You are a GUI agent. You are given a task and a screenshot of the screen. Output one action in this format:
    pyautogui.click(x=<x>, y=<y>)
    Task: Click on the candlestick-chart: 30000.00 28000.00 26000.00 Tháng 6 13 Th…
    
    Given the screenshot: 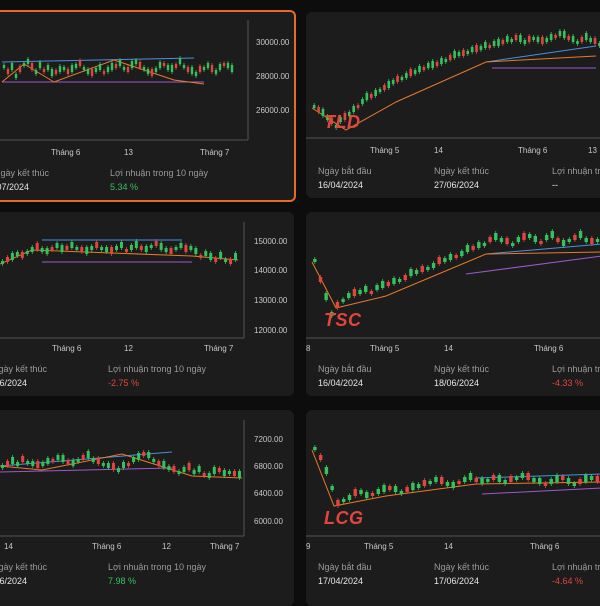 What is the action you would take?
    pyautogui.click(x=145, y=88)
    